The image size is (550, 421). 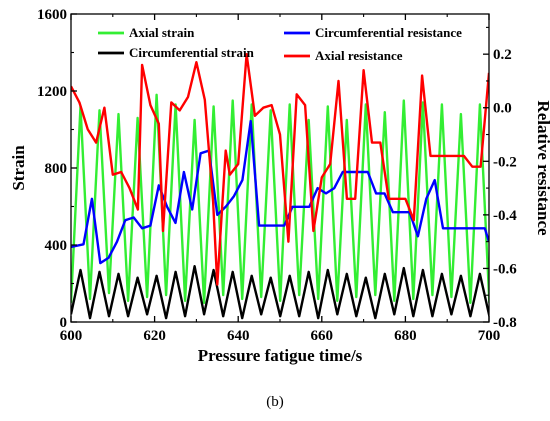 What do you see at coordinates (505, 162) in the screenshot?
I see `y-right-tick-label-3: -0.2` at bounding box center [505, 162].